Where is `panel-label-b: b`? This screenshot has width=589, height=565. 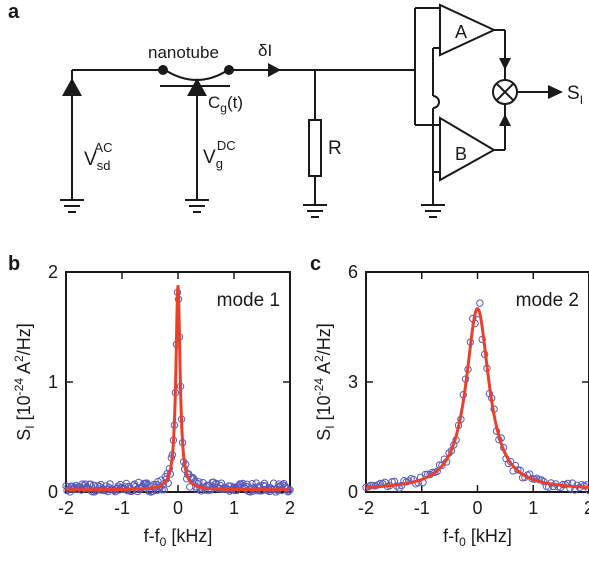 panel-label-b: b is located at coordinates (14, 264).